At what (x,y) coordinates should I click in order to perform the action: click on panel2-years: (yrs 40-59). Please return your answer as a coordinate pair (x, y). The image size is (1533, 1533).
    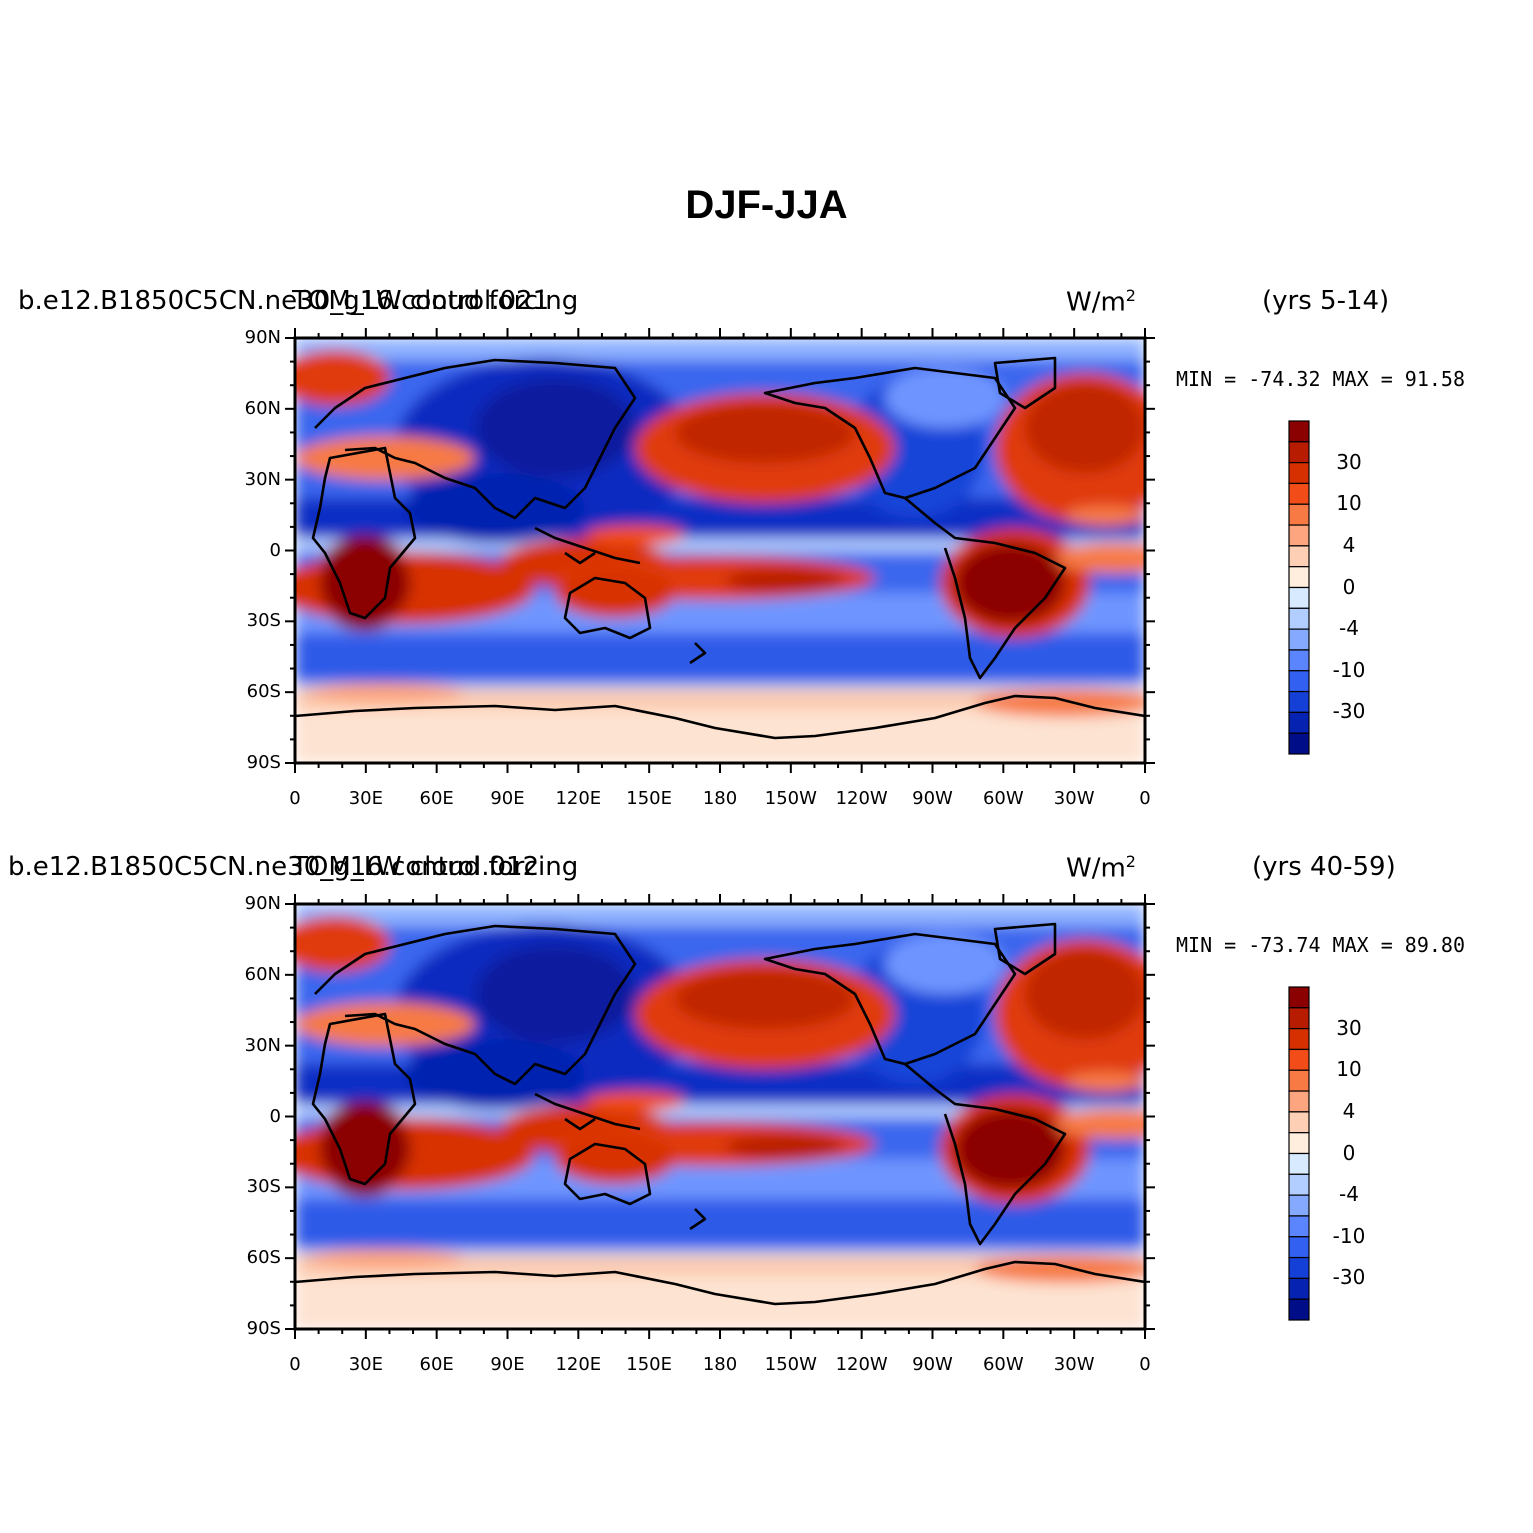
    Looking at the image, I should click on (1324, 867).